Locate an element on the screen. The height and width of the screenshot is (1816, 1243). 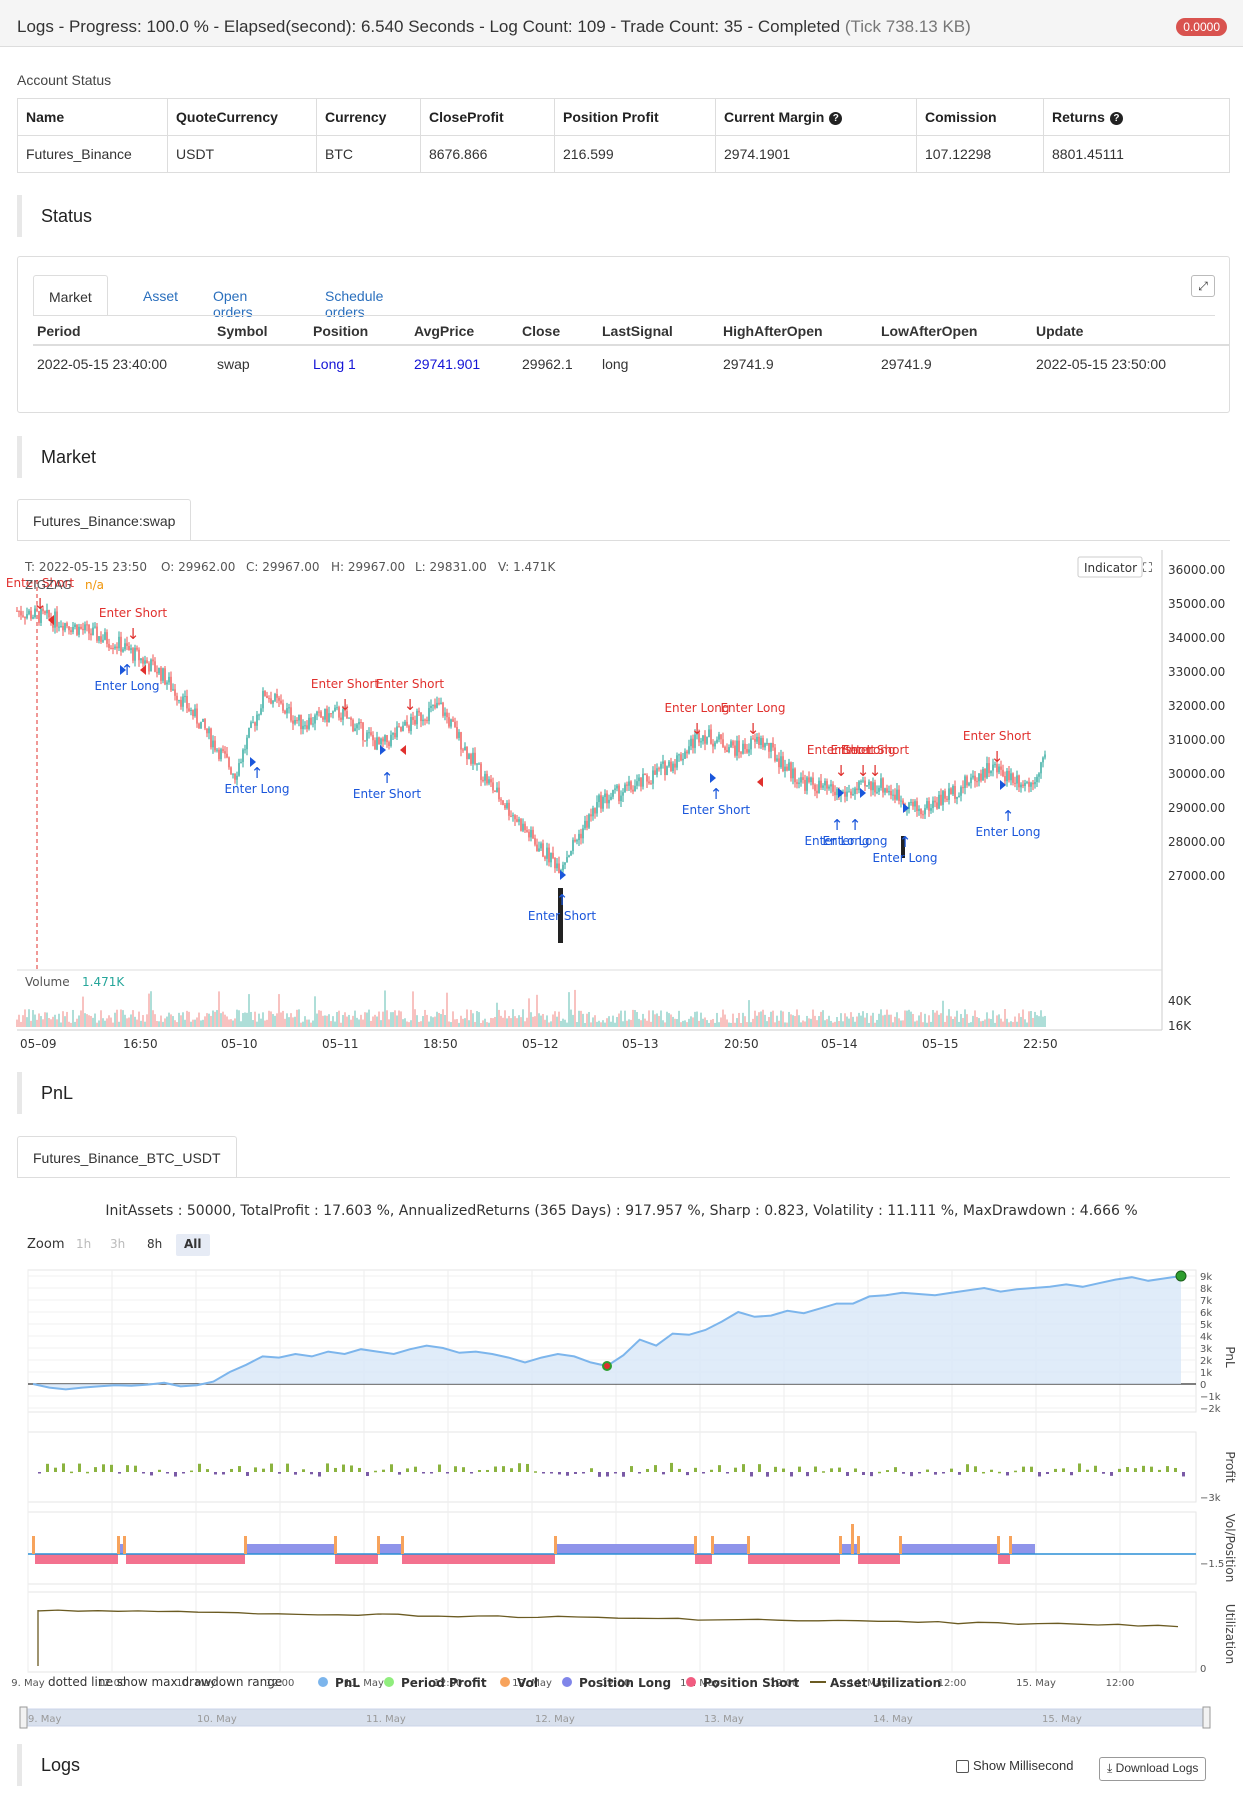
pnl-tick: 9k is located at coordinates (1206, 1277).